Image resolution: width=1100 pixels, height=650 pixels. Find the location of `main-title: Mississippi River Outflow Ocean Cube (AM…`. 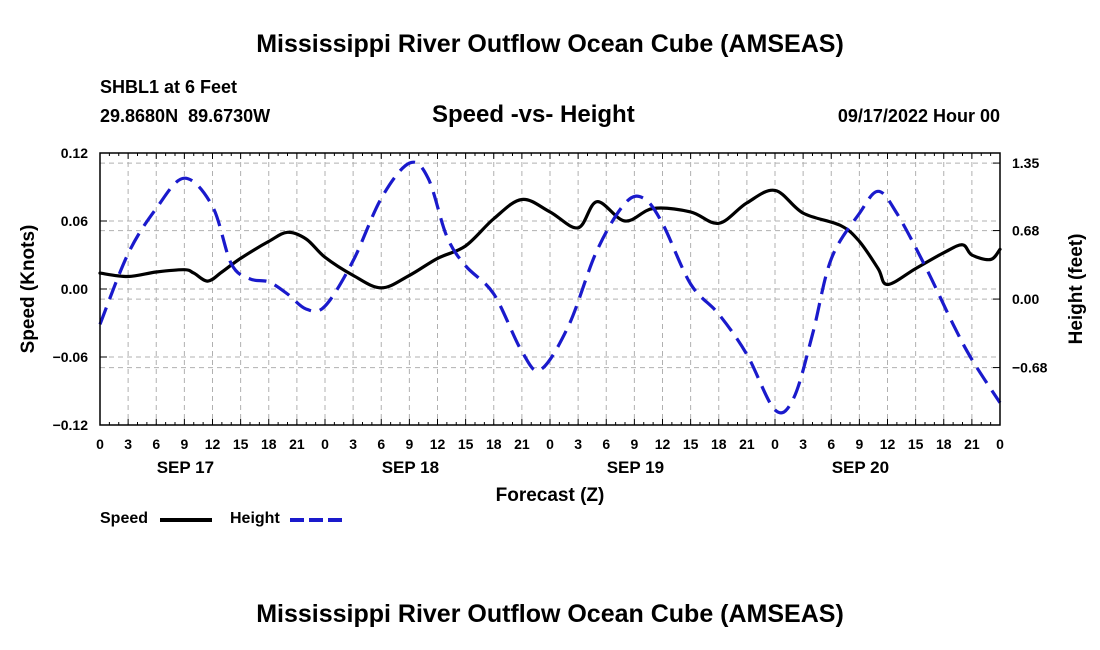

main-title: Mississippi River Outflow Ocean Cube (AM… is located at coordinates (550, 44).